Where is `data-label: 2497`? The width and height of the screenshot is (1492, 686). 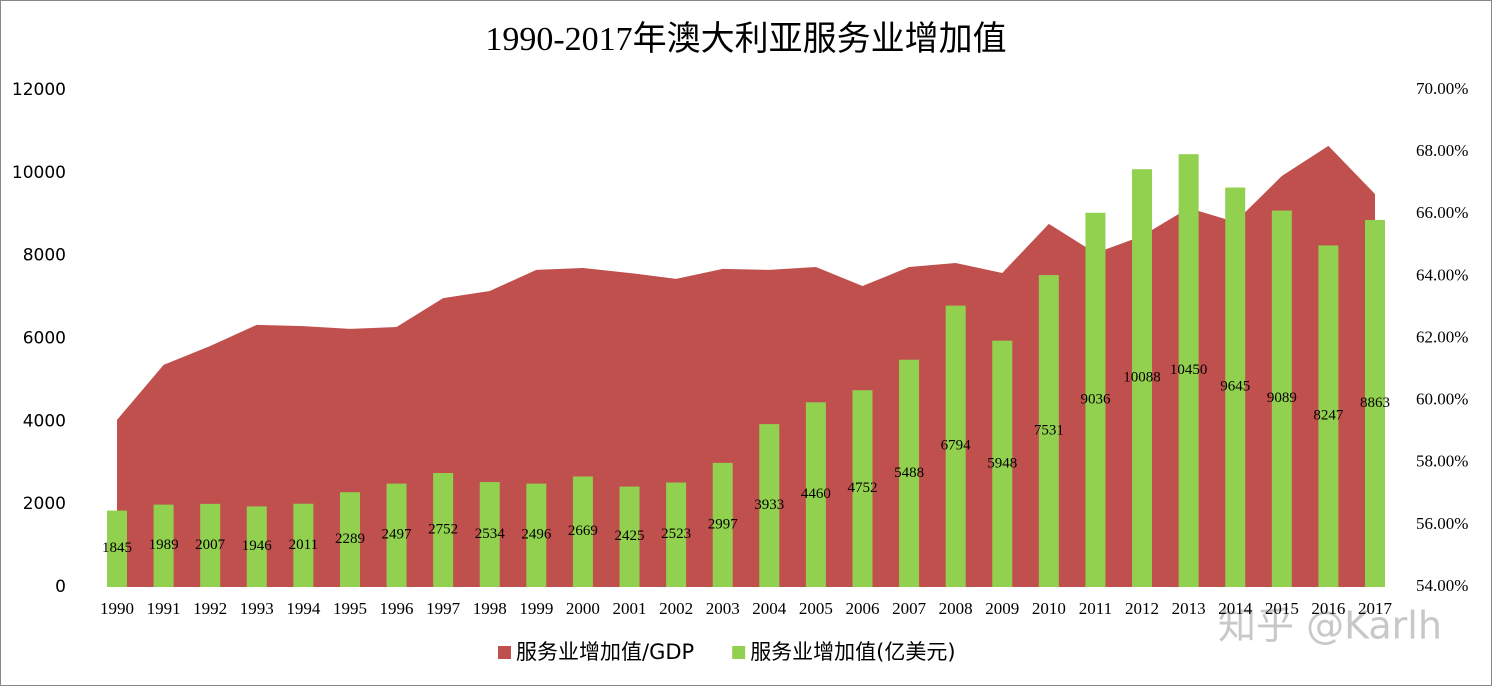
data-label: 2497 is located at coordinates (397, 535).